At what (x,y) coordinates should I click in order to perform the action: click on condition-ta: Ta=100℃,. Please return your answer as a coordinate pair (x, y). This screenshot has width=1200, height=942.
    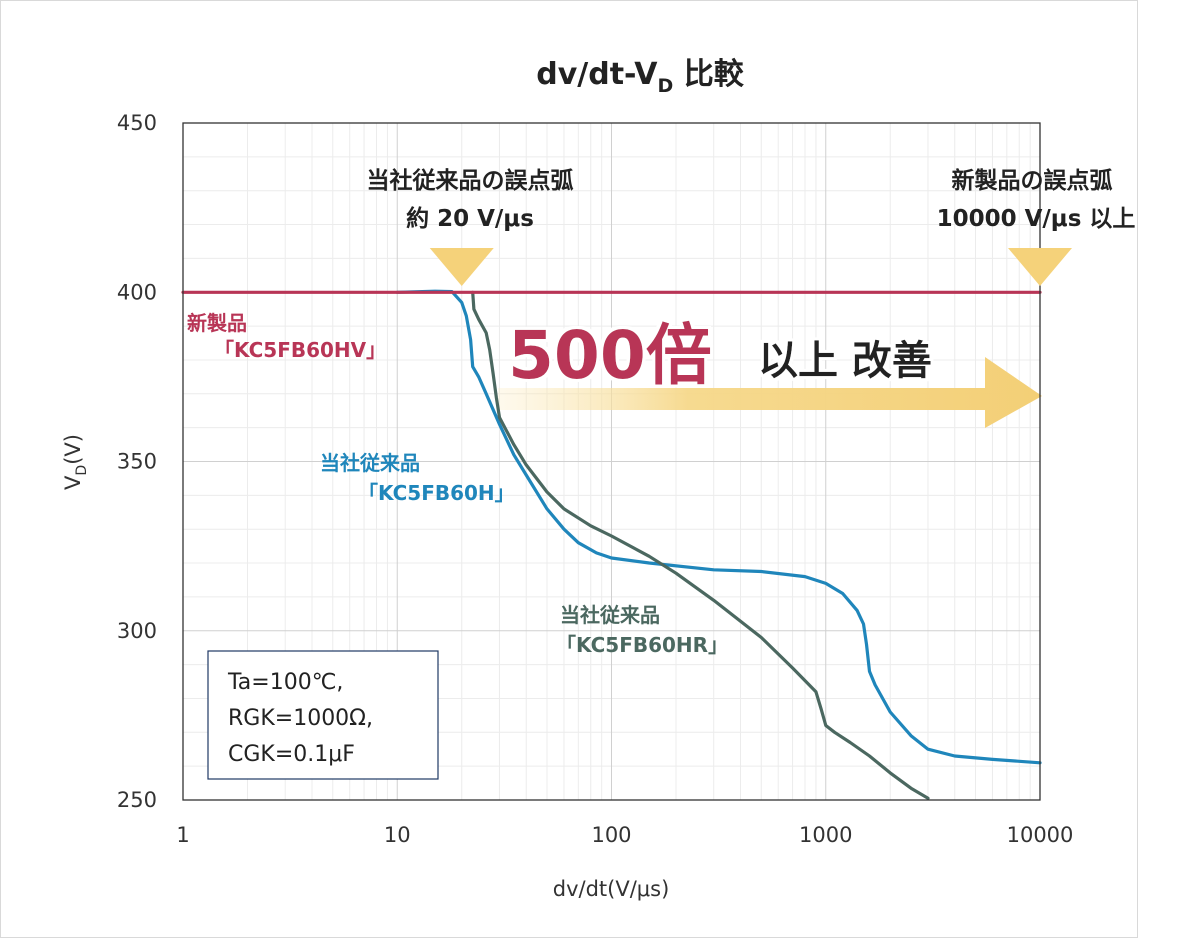
    Looking at the image, I should click on (285, 682).